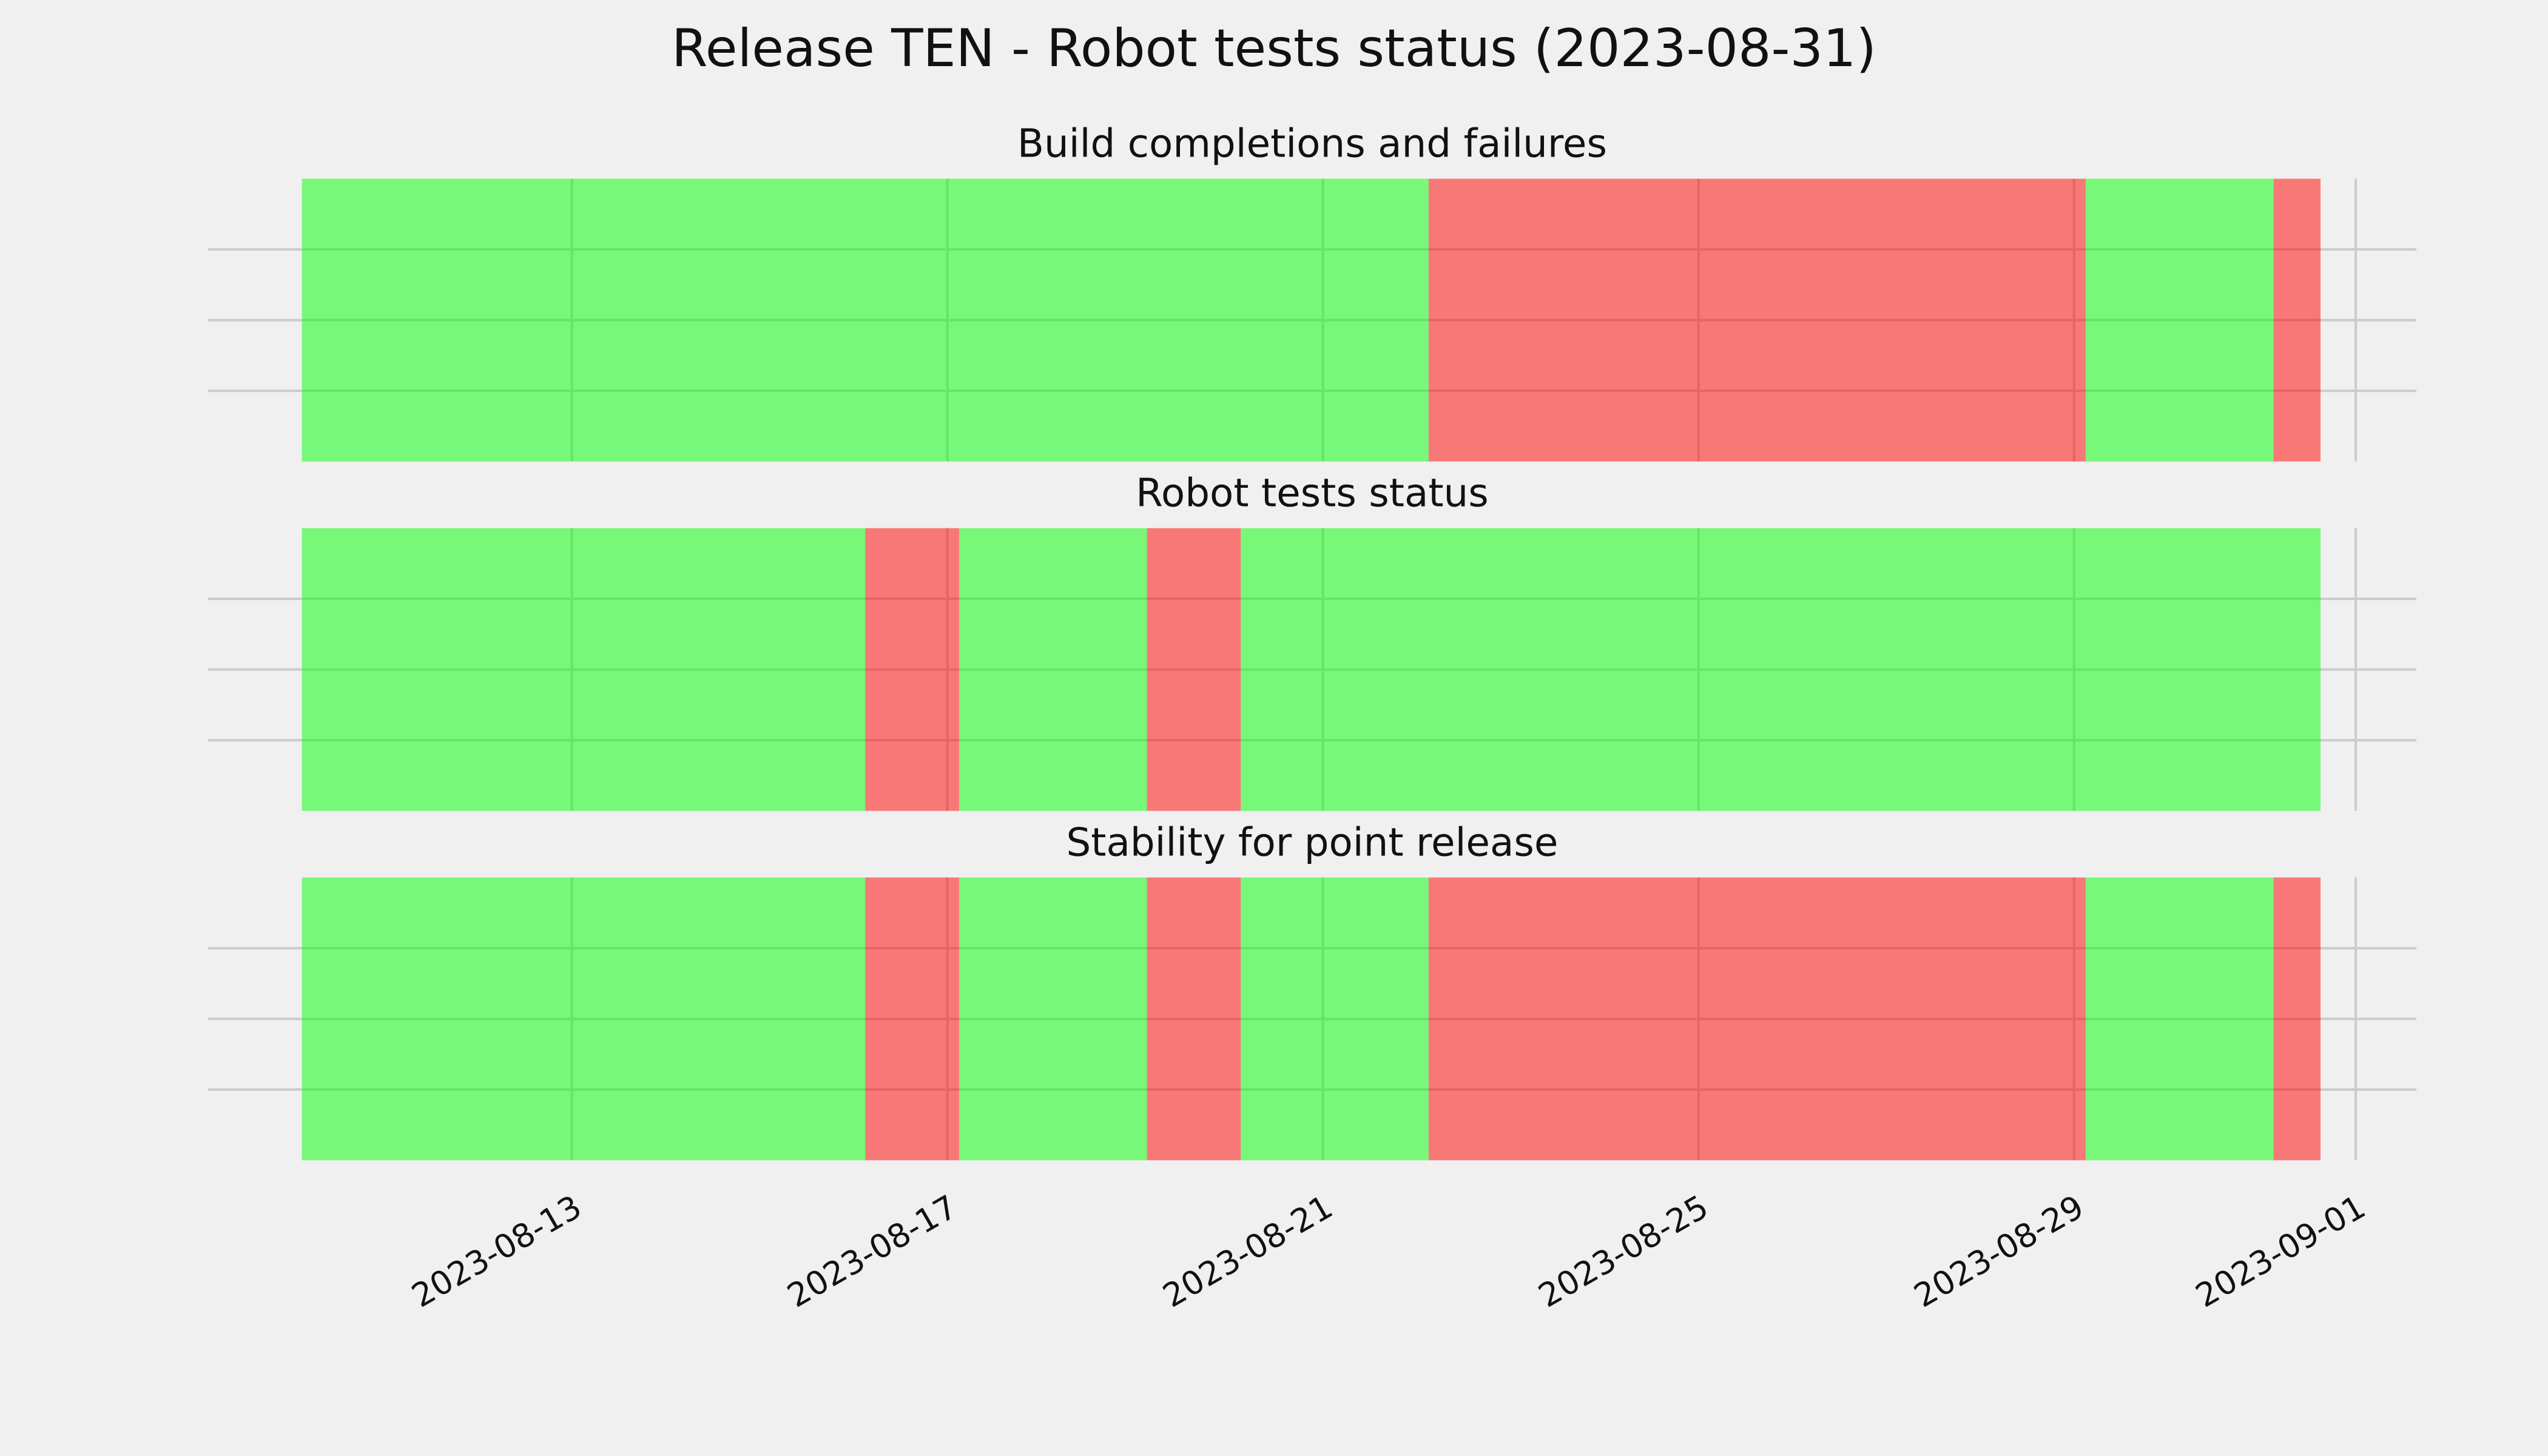 This screenshot has width=2548, height=1456. Describe the element at coordinates (1312, 493) in the screenshot. I see `panel-title: Robot tests status` at that location.